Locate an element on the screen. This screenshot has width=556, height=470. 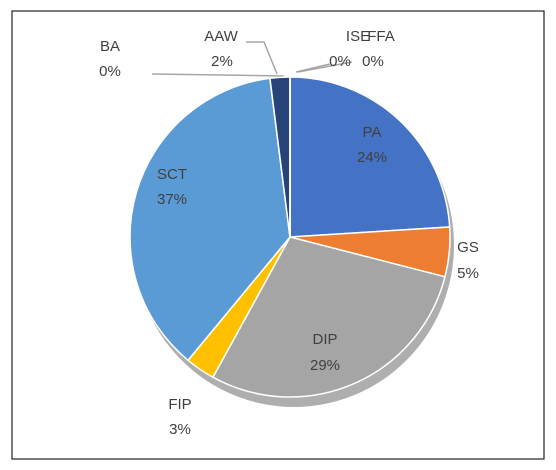
category-label: FIP is located at coordinates (179, 404).